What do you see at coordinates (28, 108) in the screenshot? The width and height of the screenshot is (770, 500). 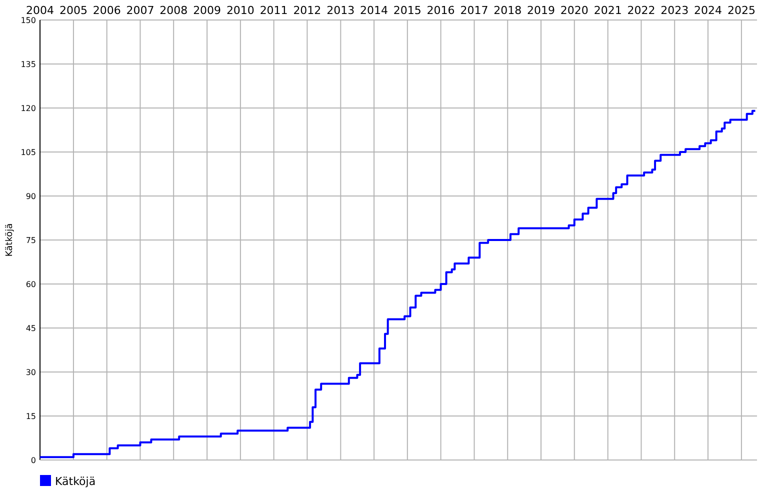 I see `y-tick-label: 120` at bounding box center [28, 108].